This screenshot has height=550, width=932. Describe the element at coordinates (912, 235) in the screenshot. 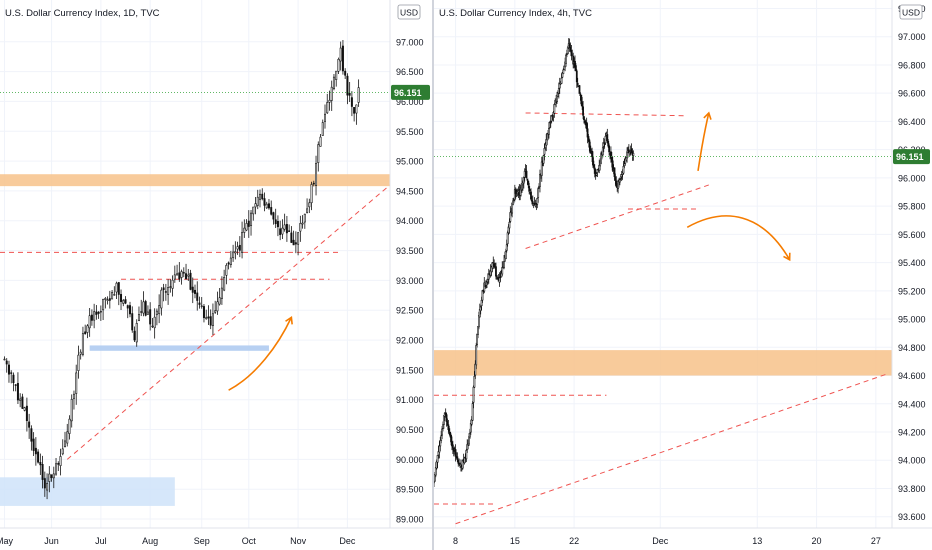

I see `y-tick-label: 95.600` at that location.